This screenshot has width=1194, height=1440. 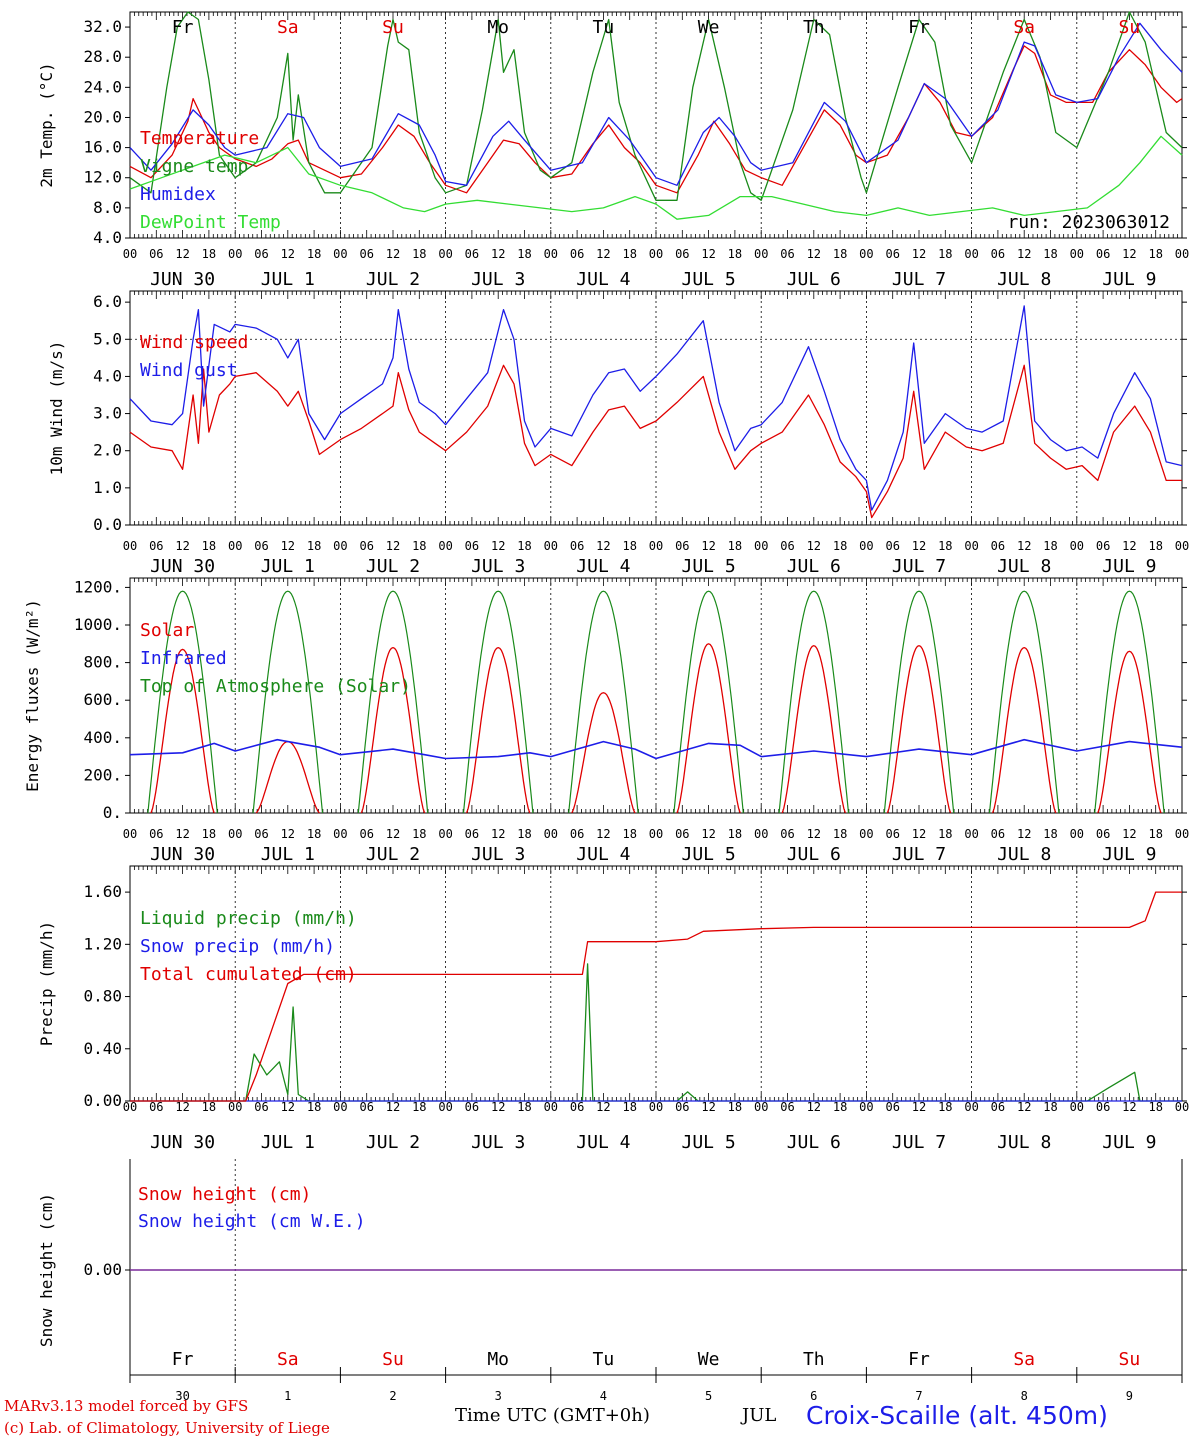 What do you see at coordinates (498, 1396) in the screenshot?
I see `day-number-label: 3` at bounding box center [498, 1396].